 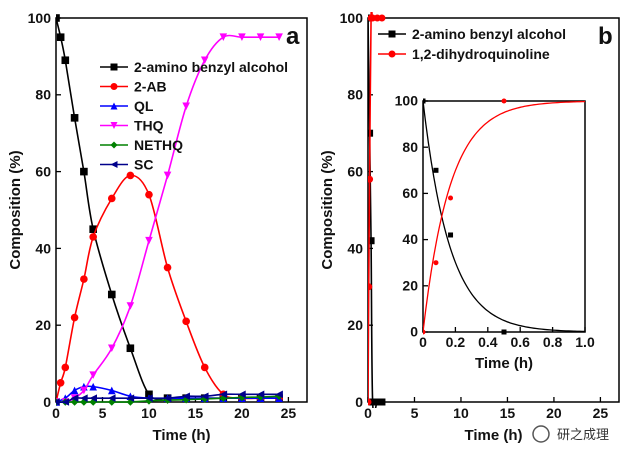 I want to click on x-tick-label: 0.2, so click(x=456, y=342).